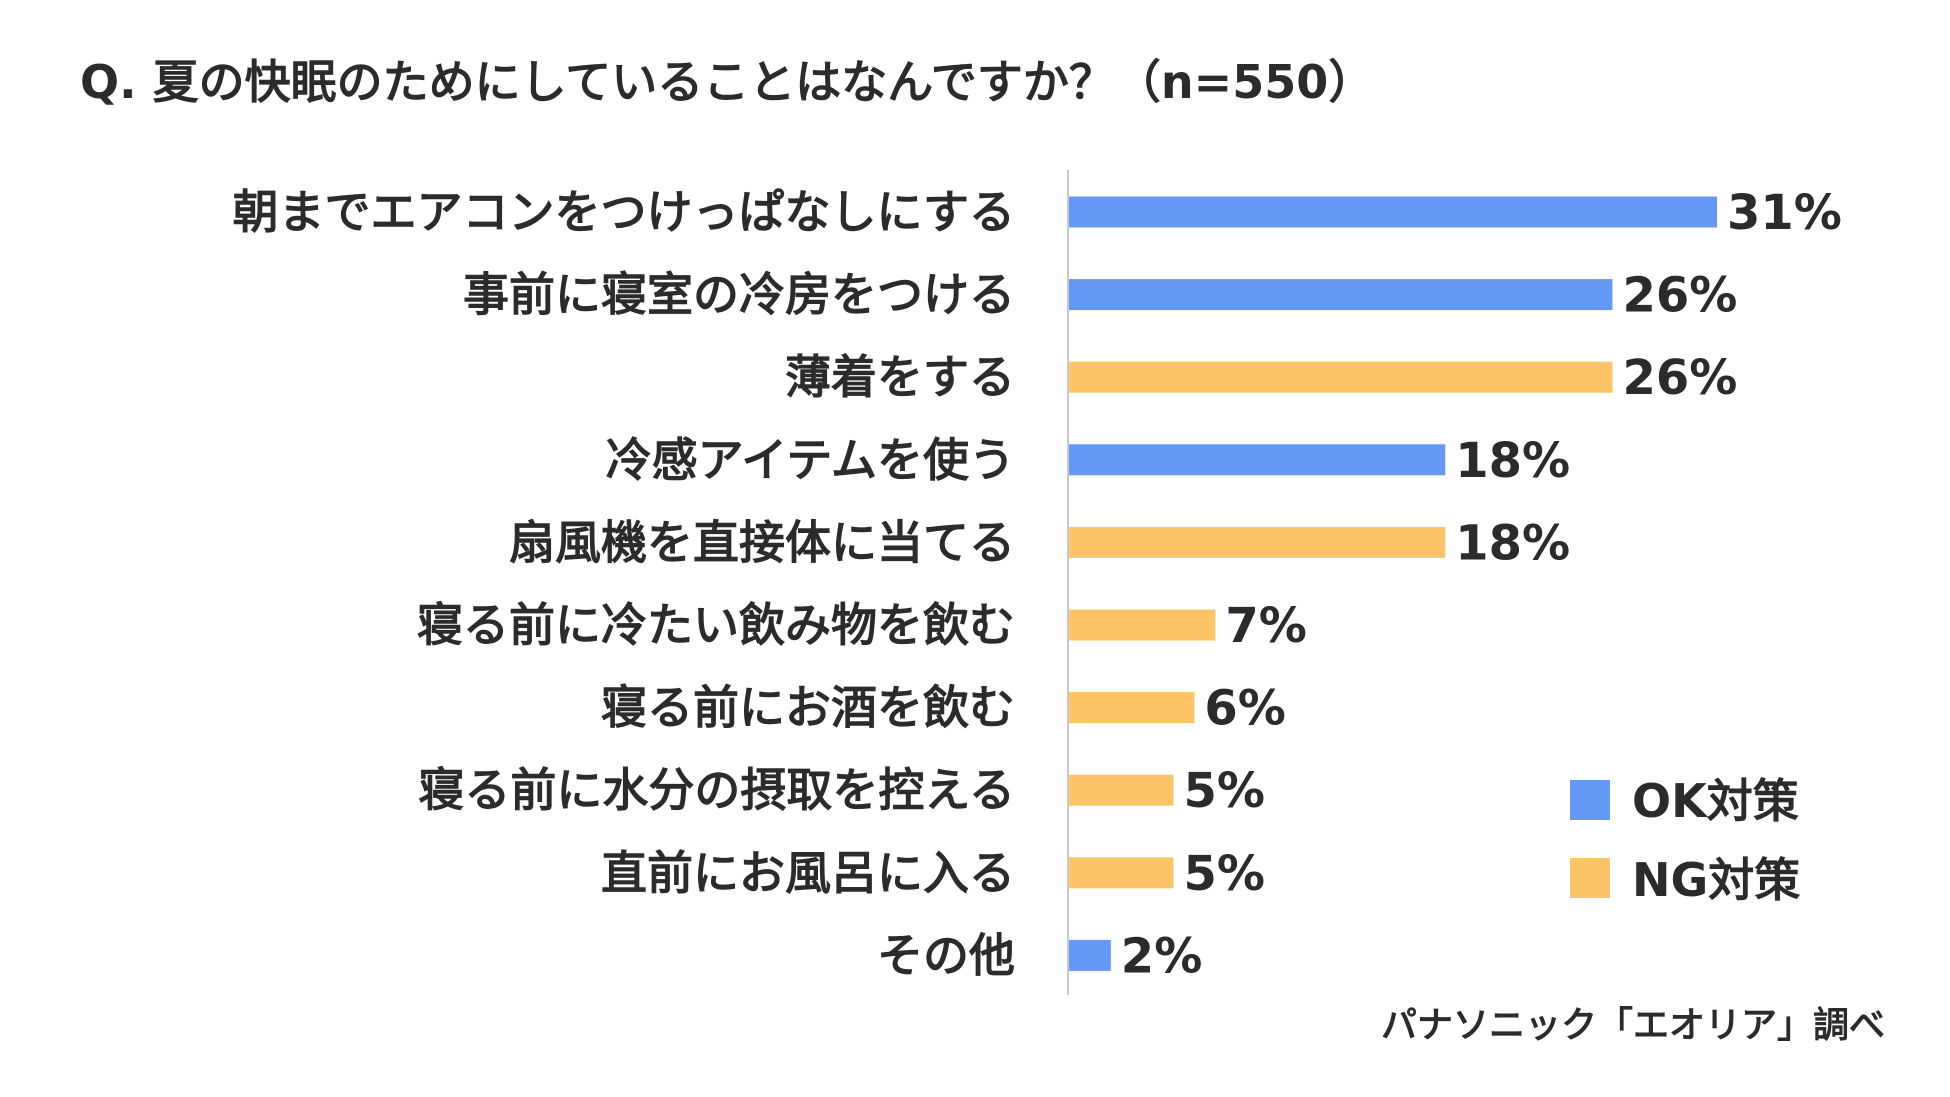 The image size is (1950, 1097). I want to click on category-label-7: 寝る前にお酒を飲む, so click(808, 708).